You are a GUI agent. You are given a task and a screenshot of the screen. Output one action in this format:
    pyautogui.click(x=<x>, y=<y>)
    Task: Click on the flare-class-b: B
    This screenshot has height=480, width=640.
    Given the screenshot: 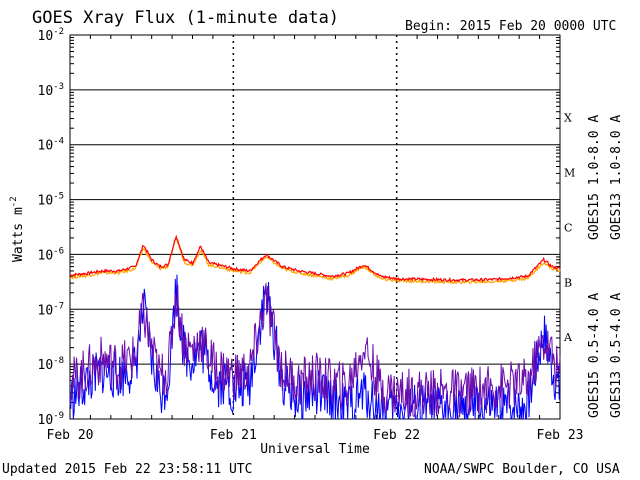 What is the action you would take?
    pyautogui.click(x=568, y=282)
    